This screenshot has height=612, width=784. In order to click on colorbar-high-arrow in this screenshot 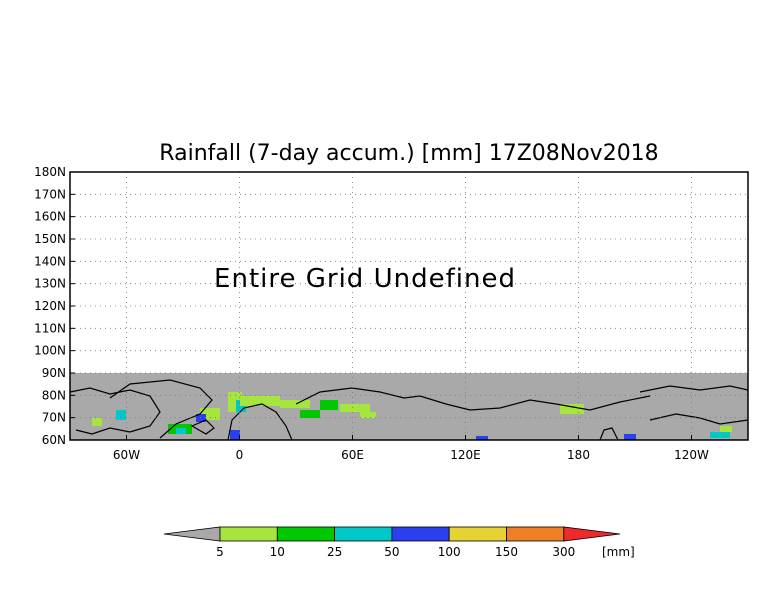, I will do `click(592, 534)`.